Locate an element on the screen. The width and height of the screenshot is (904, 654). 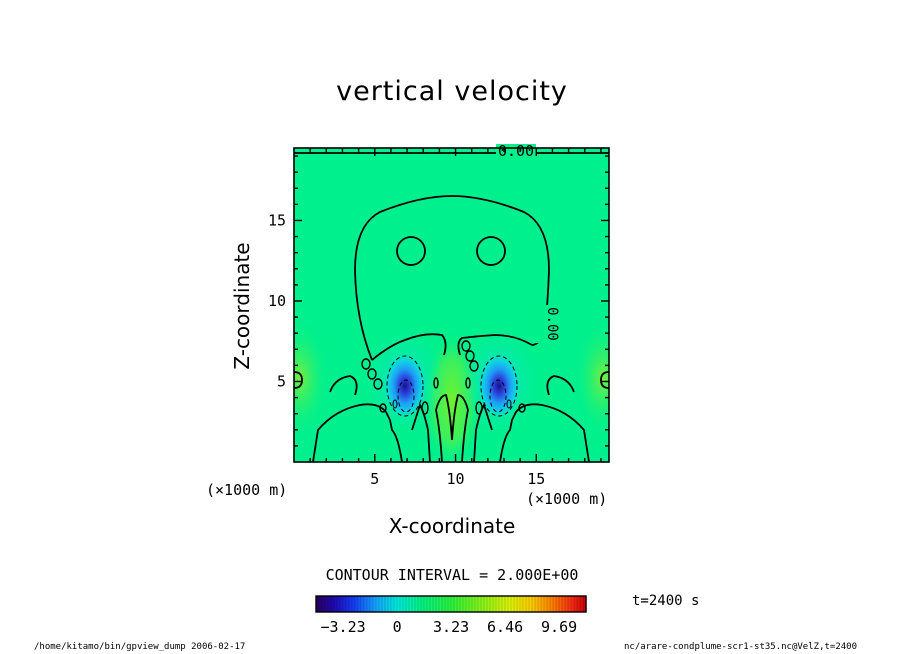
colorbar-tick-label: 6.46 is located at coordinates (505, 627).